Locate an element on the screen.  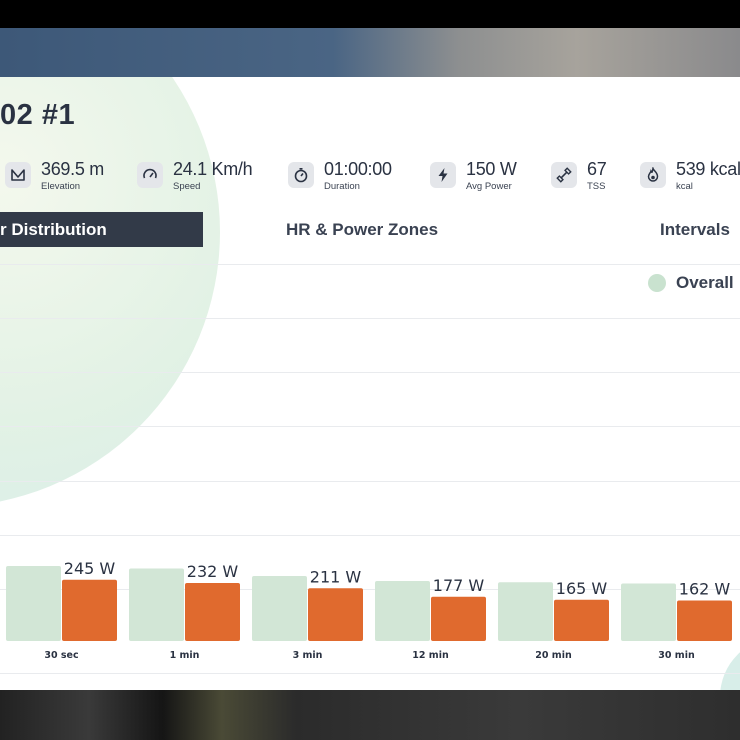
category-label: 30 sec is located at coordinates (61, 655).